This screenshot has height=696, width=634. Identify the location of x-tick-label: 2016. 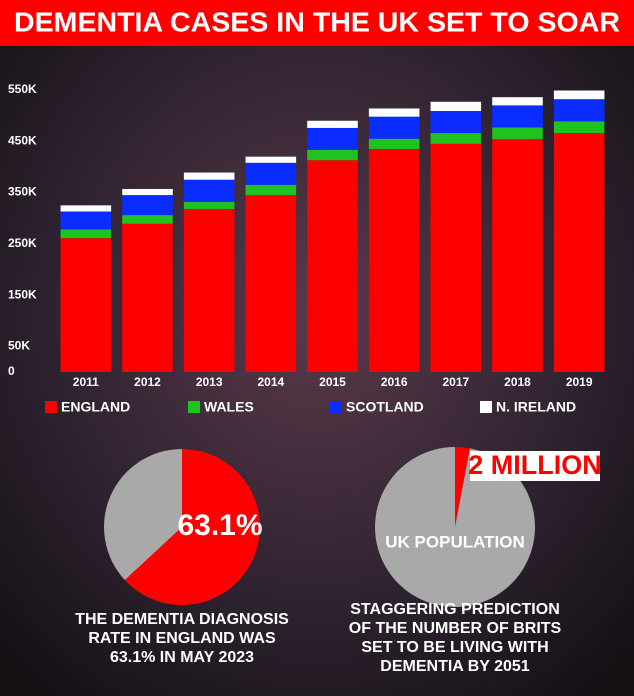
(394, 382).